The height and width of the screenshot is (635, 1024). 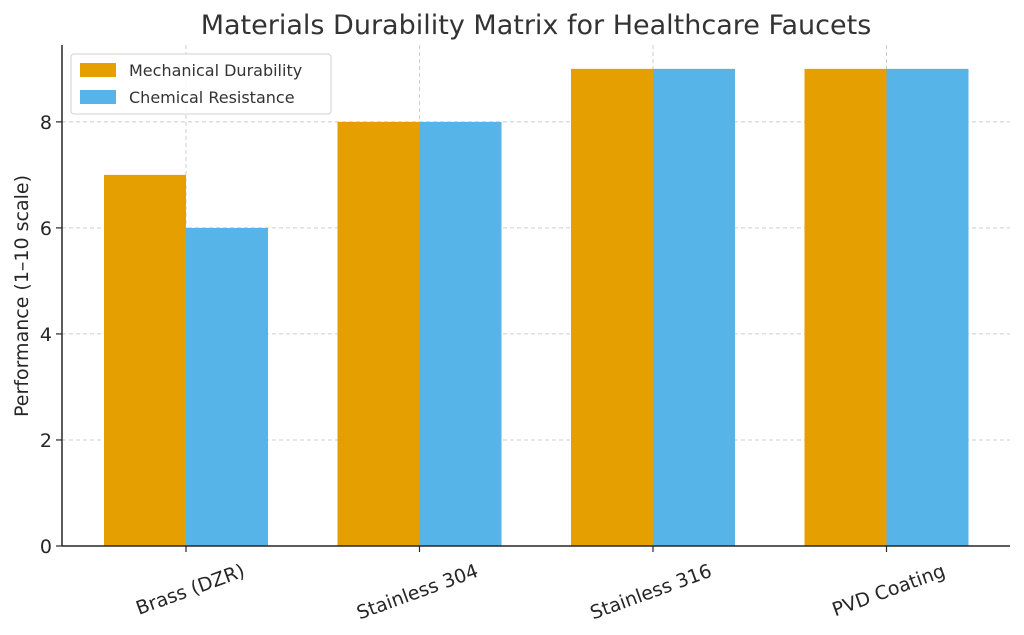 What do you see at coordinates (212, 97) in the screenshot?
I see `legend-label-chemical-resistance: Chemical Resistance` at bounding box center [212, 97].